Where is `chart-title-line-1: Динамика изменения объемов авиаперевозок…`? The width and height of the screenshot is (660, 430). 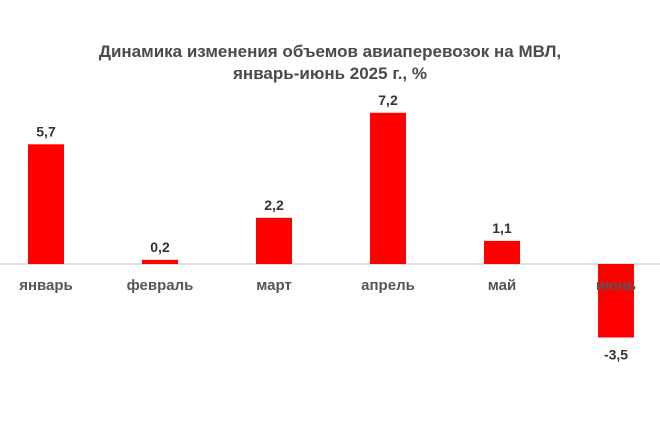 chart-title-line-1: Динамика изменения объемов авиаперевозок… is located at coordinates (330, 51).